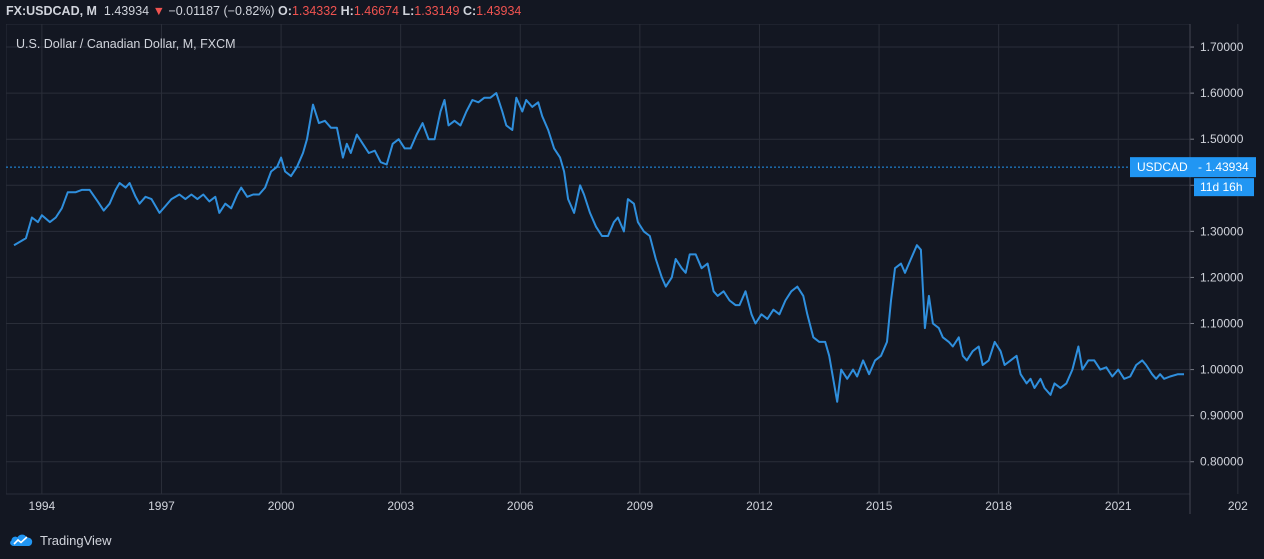 The height and width of the screenshot is (559, 1264). I want to click on countdown-background, so click(1224, 187).